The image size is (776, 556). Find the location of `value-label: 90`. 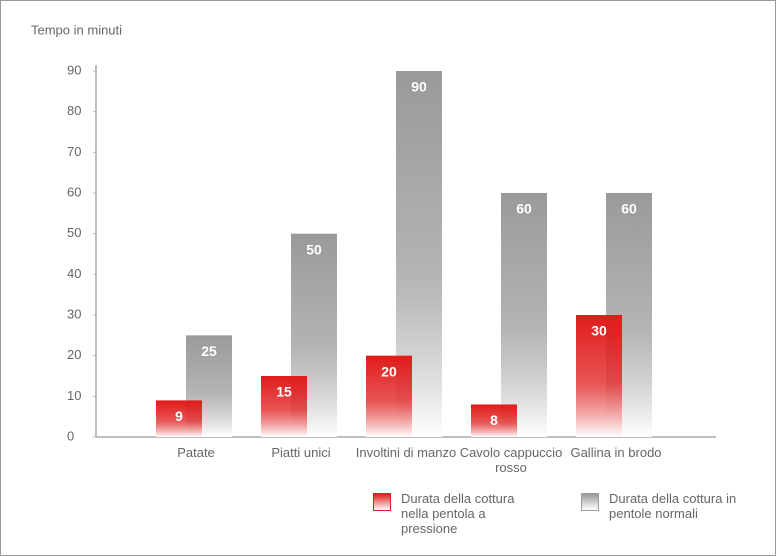

value-label: 90 is located at coordinates (419, 87).